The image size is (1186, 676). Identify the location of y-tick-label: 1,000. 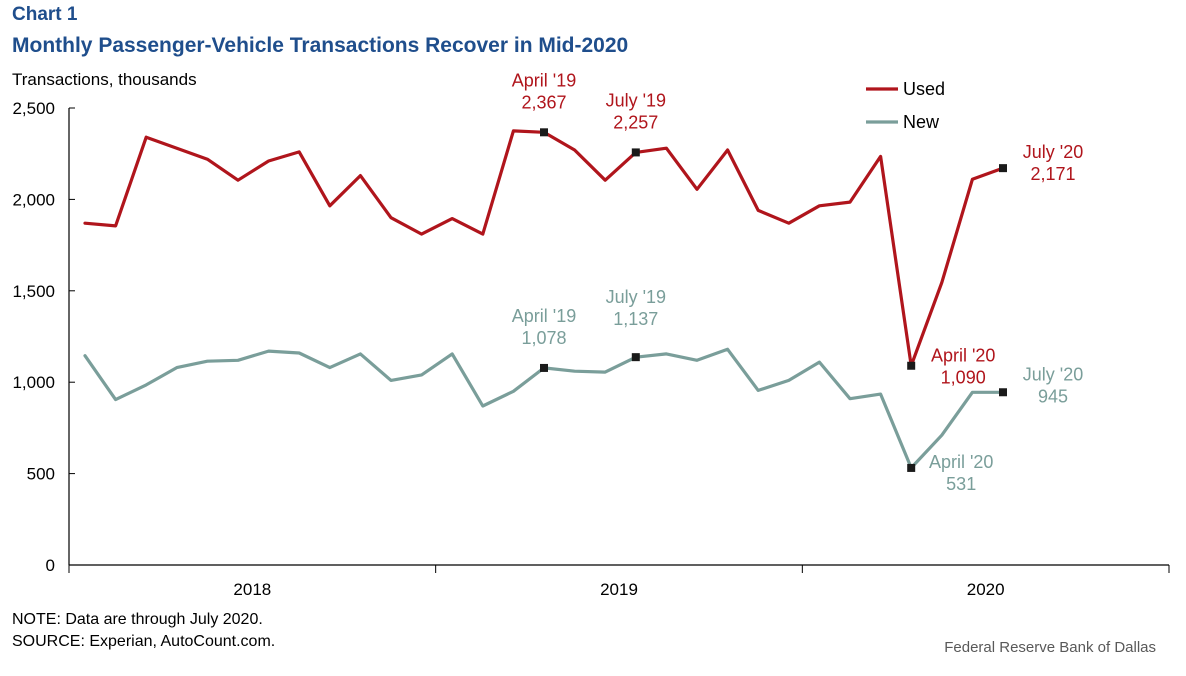
(33, 382).